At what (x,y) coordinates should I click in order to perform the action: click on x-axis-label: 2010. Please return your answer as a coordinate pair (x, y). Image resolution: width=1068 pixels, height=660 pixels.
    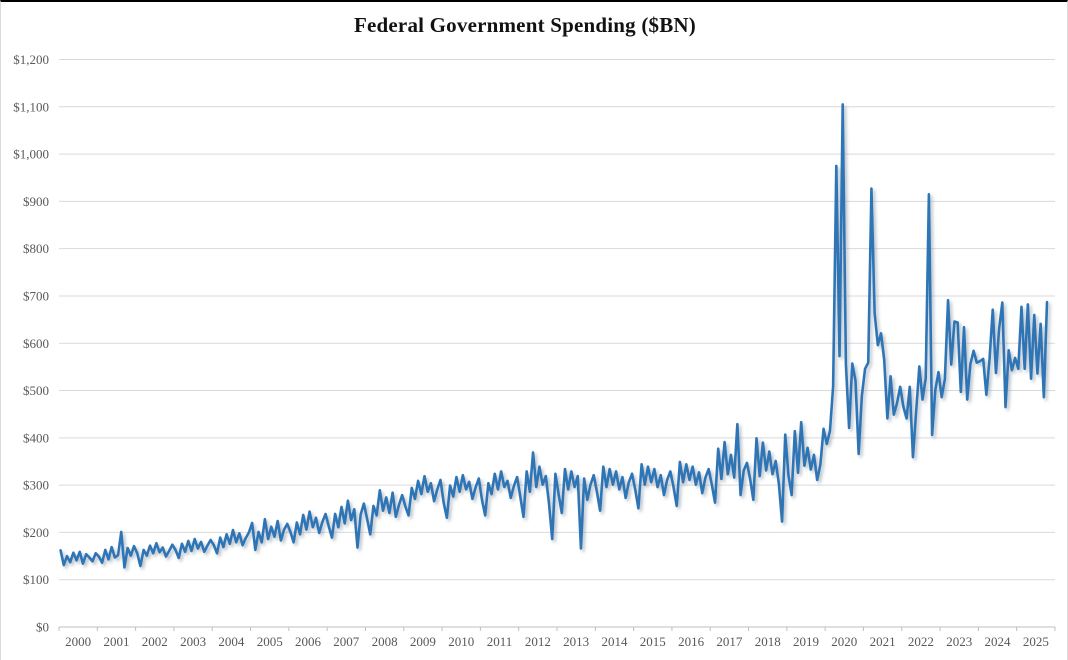
    Looking at the image, I should click on (461, 641).